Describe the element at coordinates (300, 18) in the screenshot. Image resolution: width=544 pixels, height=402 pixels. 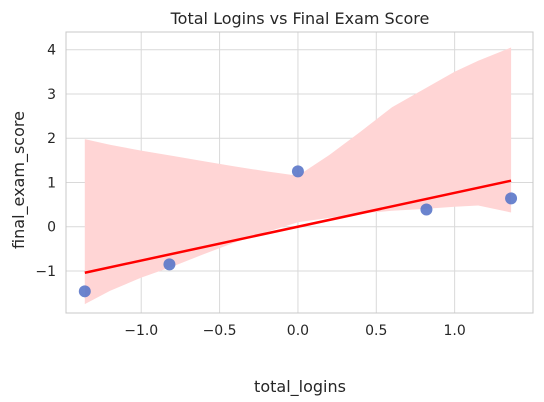
I see `chart-title: Total Logins vs Final Exam Score` at that location.